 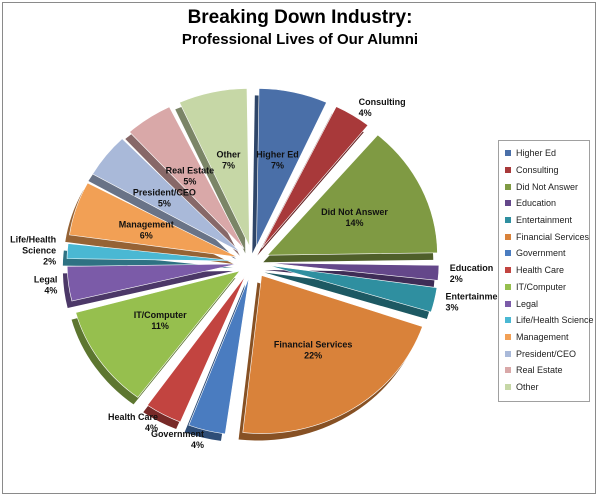 What do you see at coordinates (539, 370) in the screenshot?
I see `legend-label: Real Estate` at bounding box center [539, 370].